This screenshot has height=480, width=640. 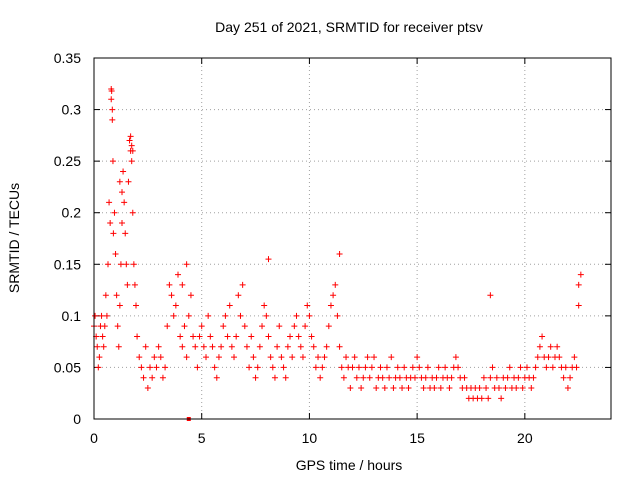 I want to click on y-tick-label: 0.05, so click(x=67, y=367).